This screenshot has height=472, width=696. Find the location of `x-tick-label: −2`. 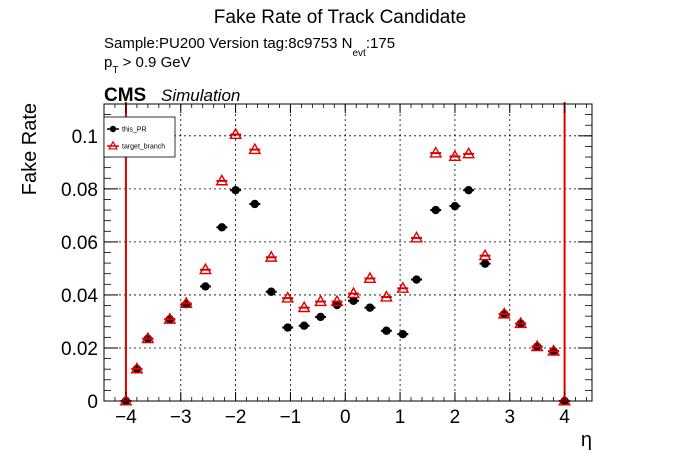

x-tick-label: −2 is located at coordinates (236, 417).